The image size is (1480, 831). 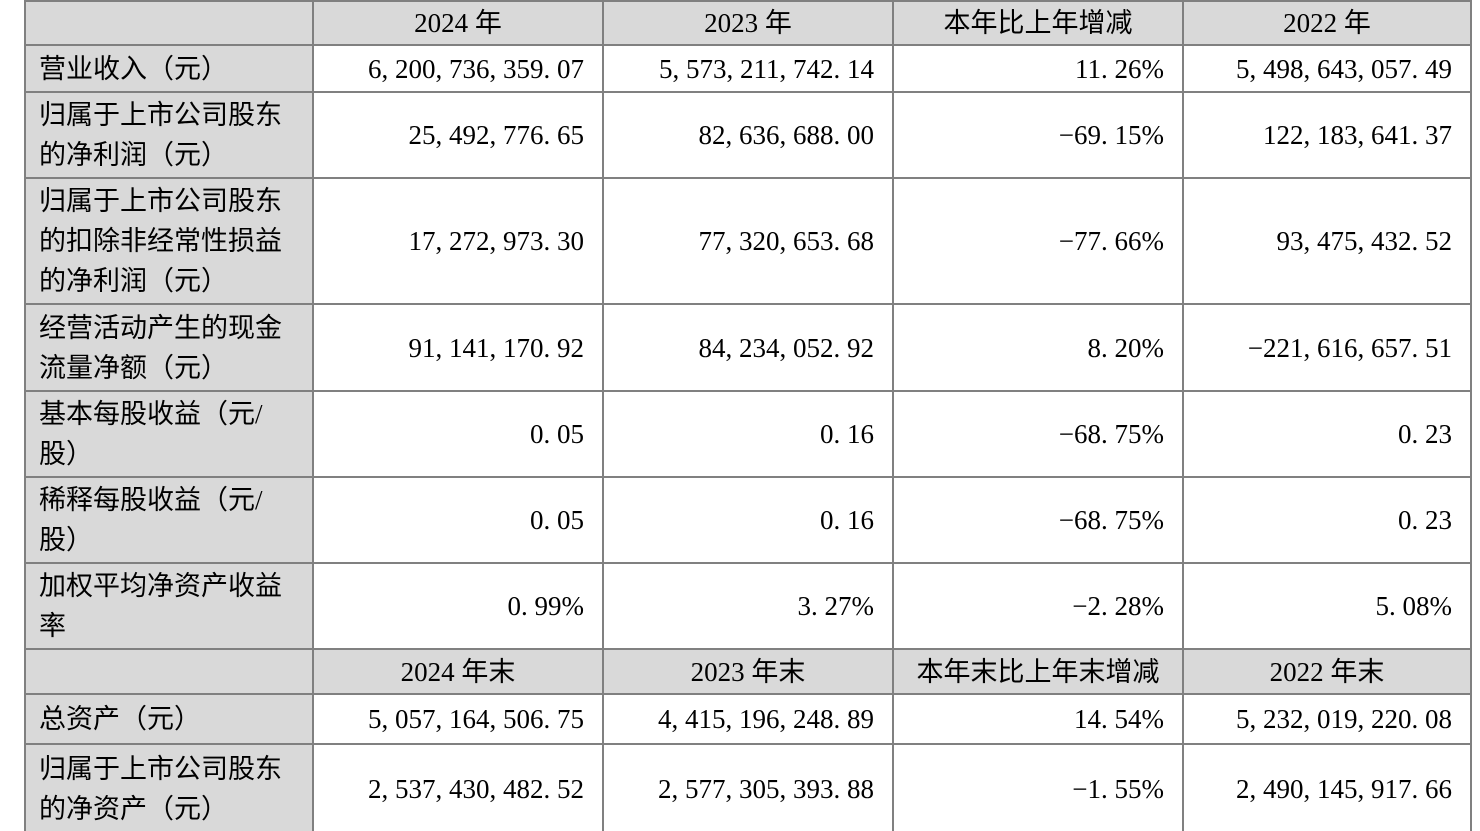 What do you see at coordinates (1038, 671) in the screenshot?
I see `header-yearend-change: 本年末比上年末增减` at bounding box center [1038, 671].